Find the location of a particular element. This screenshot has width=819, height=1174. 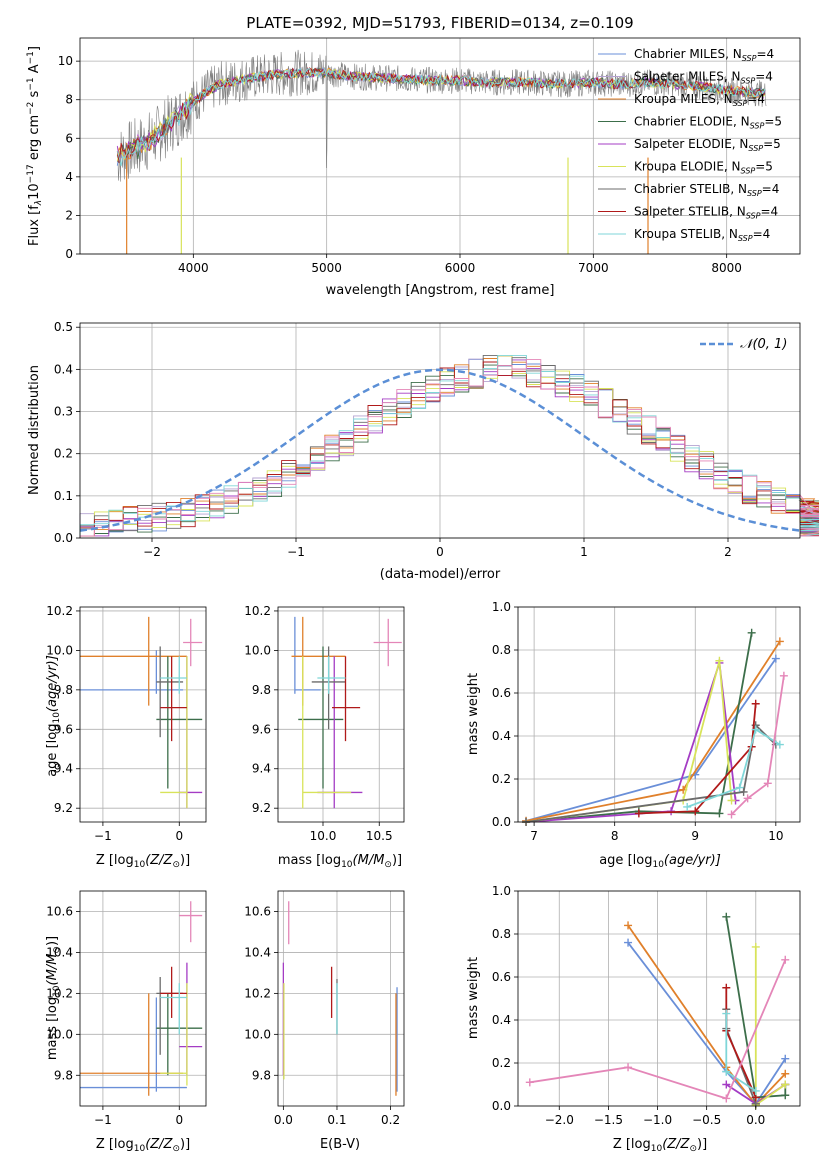

massz-ticks: −1 0 9.8 10.0 10.2 10.4 10.6 is located at coordinates (114, 1015).